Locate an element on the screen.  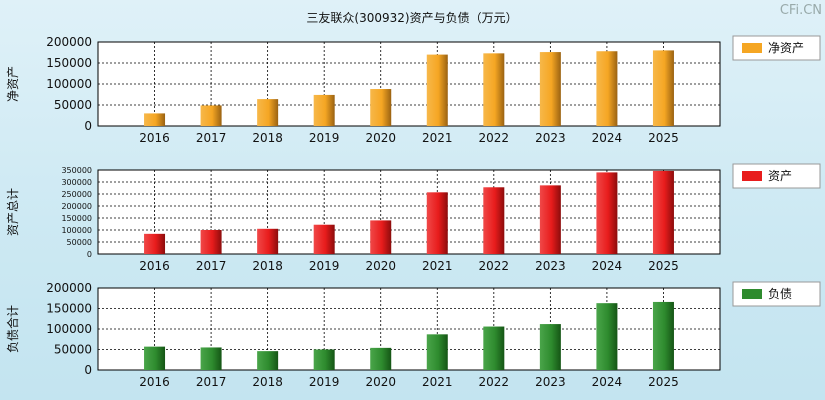
bar-total-assets-2016 is located at coordinates (155, 243).